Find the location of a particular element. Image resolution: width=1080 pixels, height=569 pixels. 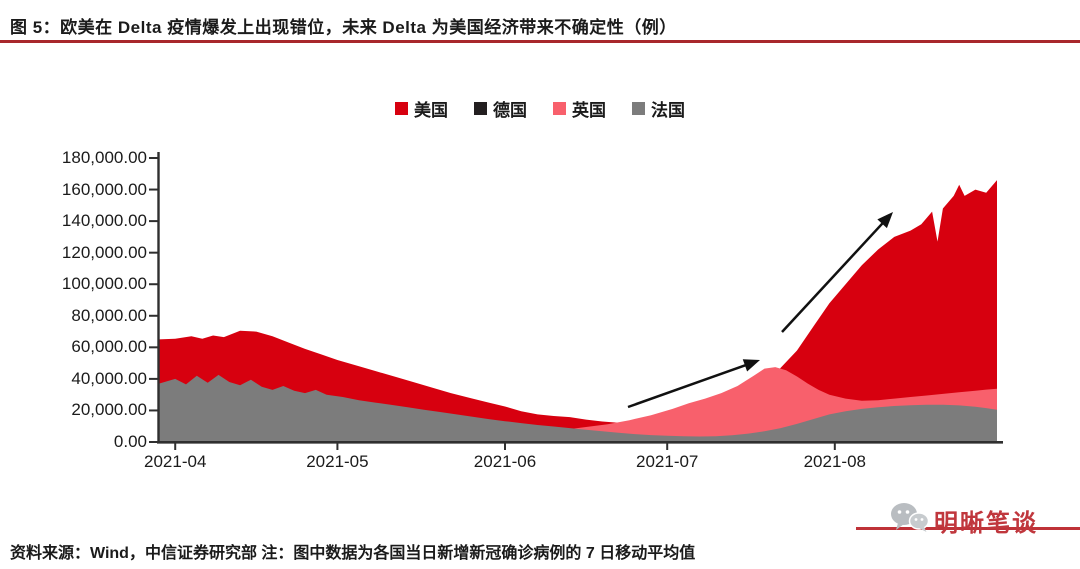

legend-swatch-us is located at coordinates (401, 108).